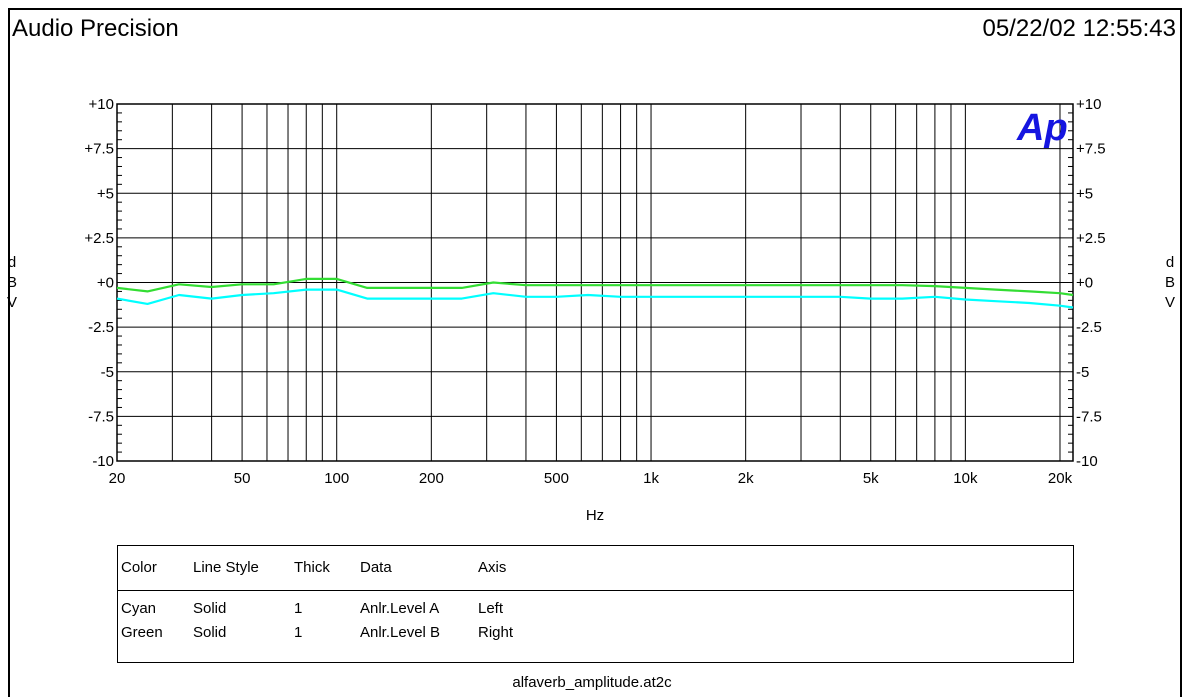  What do you see at coordinates (556, 478) in the screenshot?
I see `x-tick-label: 500` at bounding box center [556, 478].